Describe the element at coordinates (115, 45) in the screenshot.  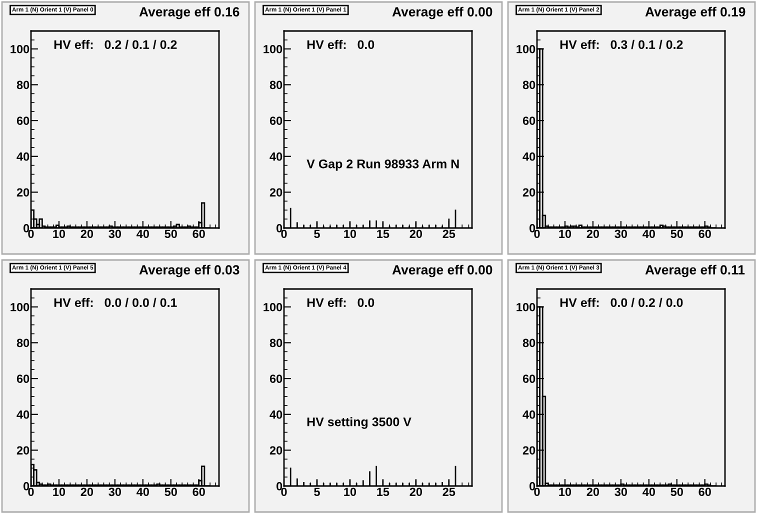
I see `annotation: HV eff: 0.2 / 0.1 / 0.2` at that location.